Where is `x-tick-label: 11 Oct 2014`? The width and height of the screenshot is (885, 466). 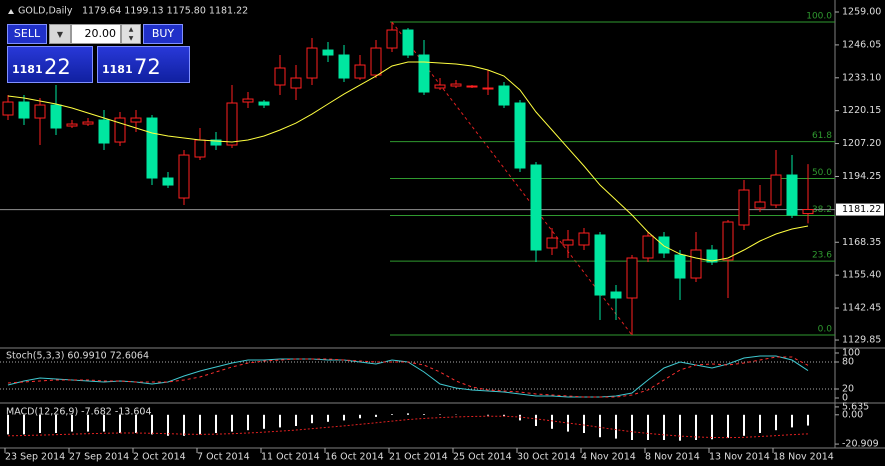
x-tick-label: 11 Oct 2014 is located at coordinates (290, 457).